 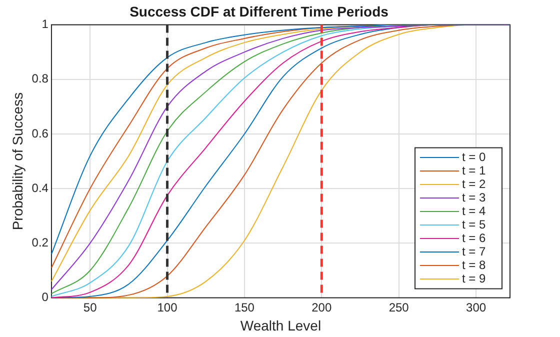 What do you see at coordinates (90, 307) in the screenshot?
I see `x-tick-label: 50` at bounding box center [90, 307].